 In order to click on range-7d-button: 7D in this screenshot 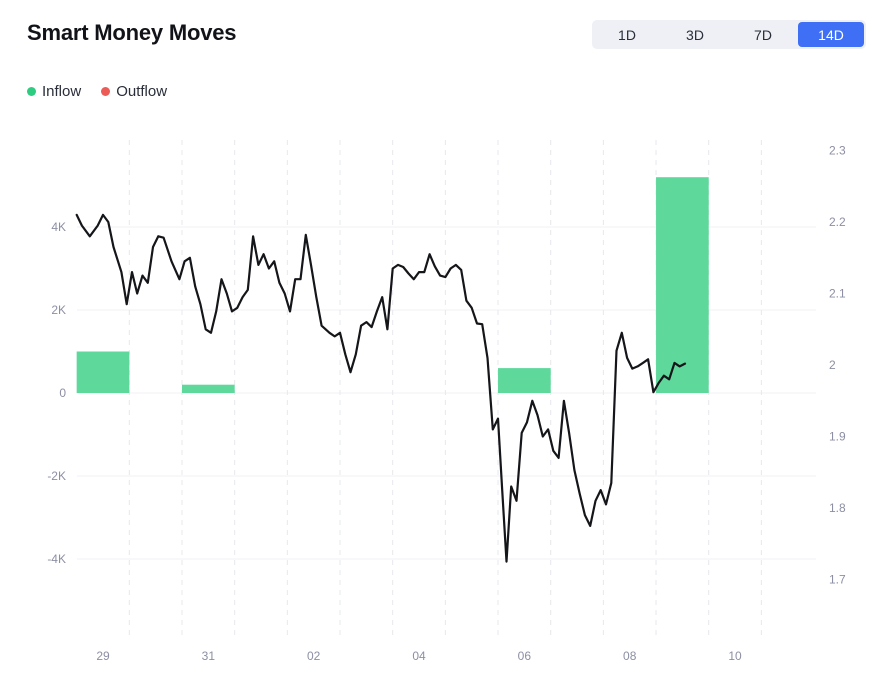, I will do `click(763, 34)`.